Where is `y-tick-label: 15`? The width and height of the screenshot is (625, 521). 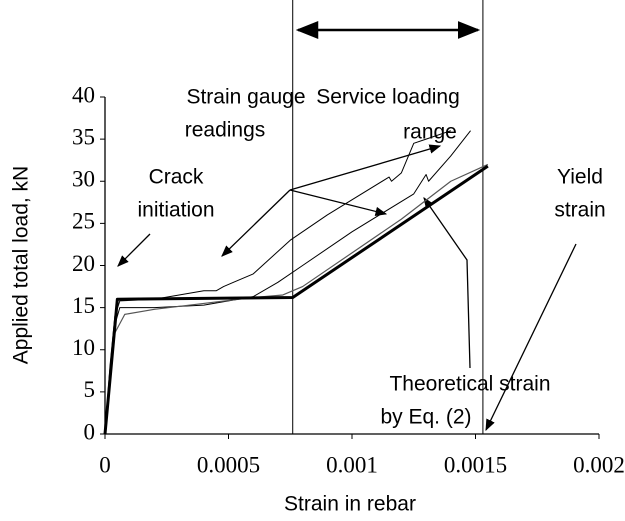
y-tick-label: 15 is located at coordinates (83, 305).